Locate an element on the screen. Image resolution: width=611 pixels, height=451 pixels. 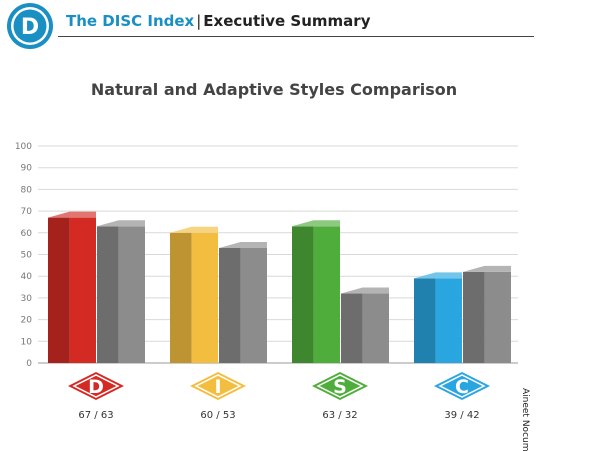
header-title: The DISC Index | Executive Summary is located at coordinates (218, 21).